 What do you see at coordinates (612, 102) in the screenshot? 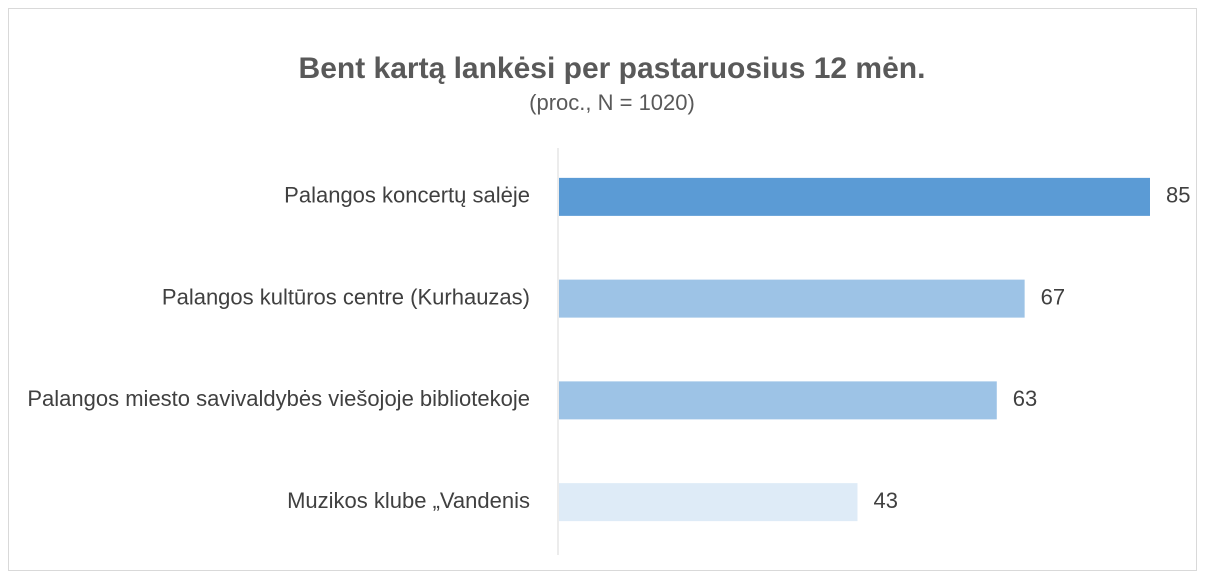
I see `chart-subtitle: (proc., N = 1020)` at bounding box center [612, 102].